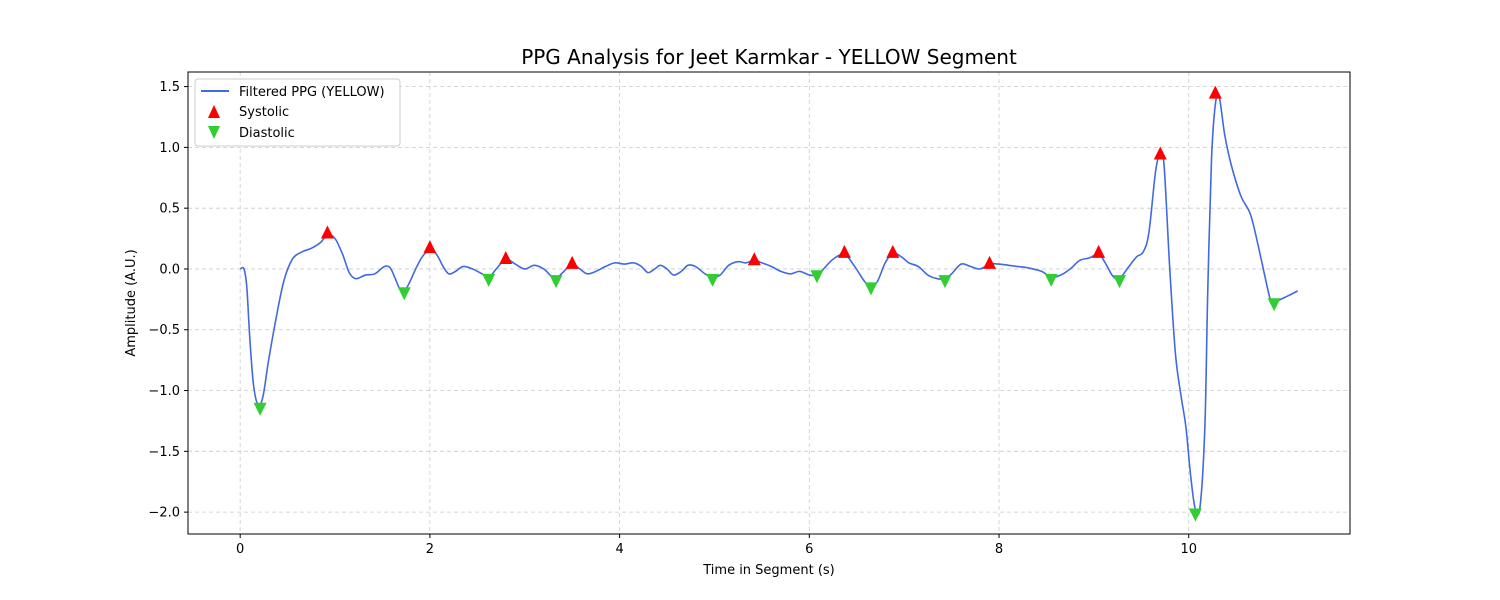 This screenshot has height=600, width=1500. Describe the element at coordinates (267, 133) in the screenshot. I see `legend-label-diastolic: Diastolic` at that location.